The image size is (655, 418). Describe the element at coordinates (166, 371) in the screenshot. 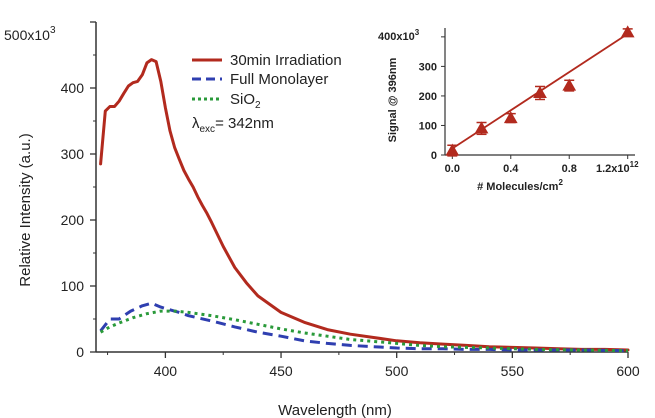

I see `main-x-tick-label: 400` at that location.